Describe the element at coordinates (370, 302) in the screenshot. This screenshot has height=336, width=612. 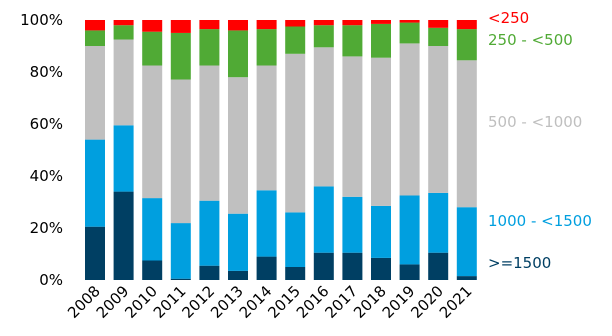
I see `x-tick-label: 2018` at that location.